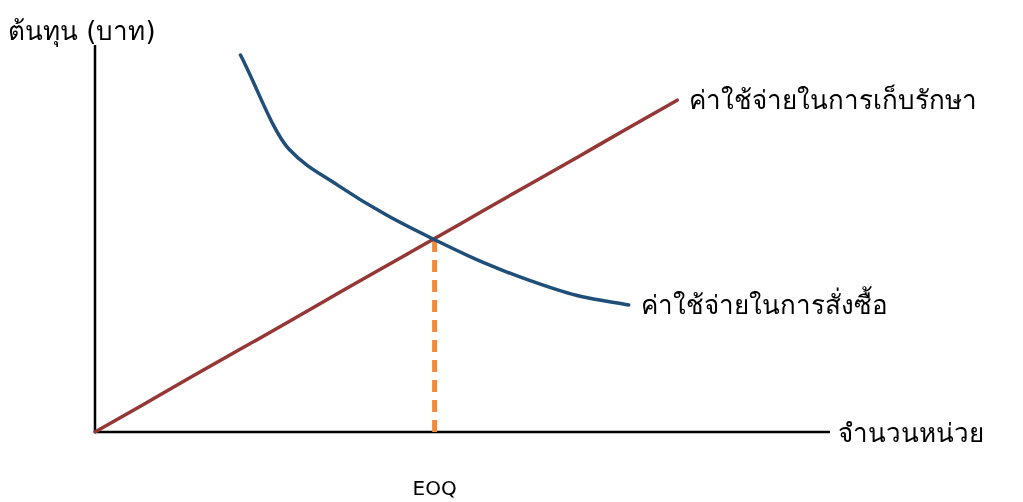  What do you see at coordinates (911, 433) in the screenshot?
I see `xlabel: จำนวนหน่วย` at bounding box center [911, 433].